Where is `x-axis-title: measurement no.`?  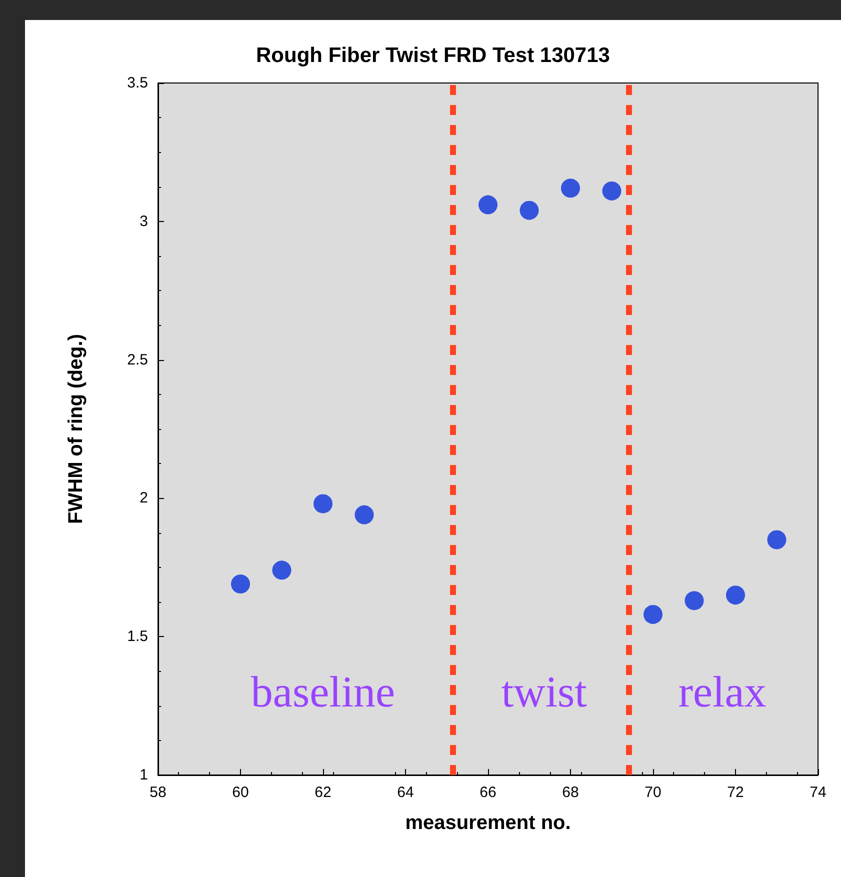 x-axis-title: measurement no. is located at coordinates (488, 823).